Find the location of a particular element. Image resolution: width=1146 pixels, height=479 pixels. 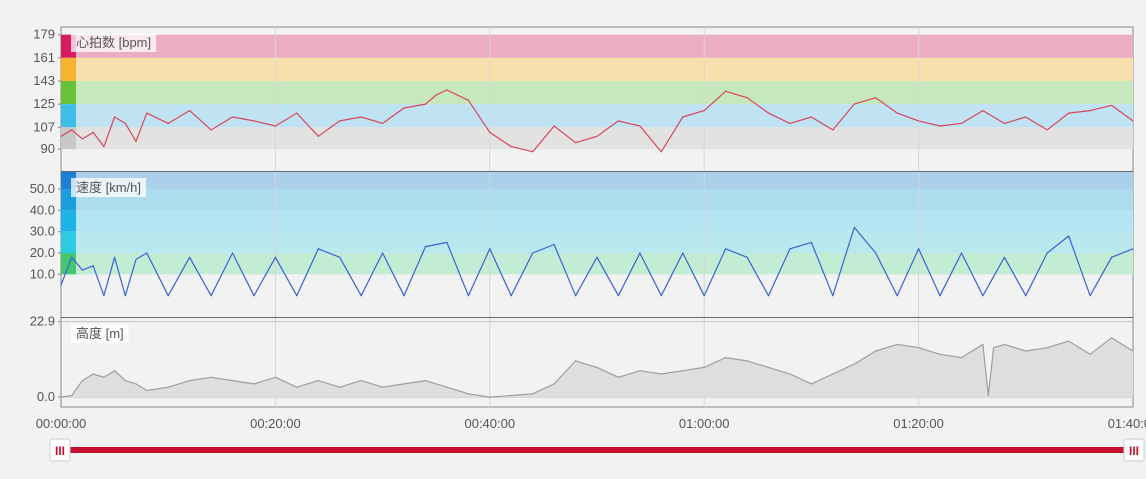

y-tick-label-0-5: 90 is located at coordinates (48, 148).